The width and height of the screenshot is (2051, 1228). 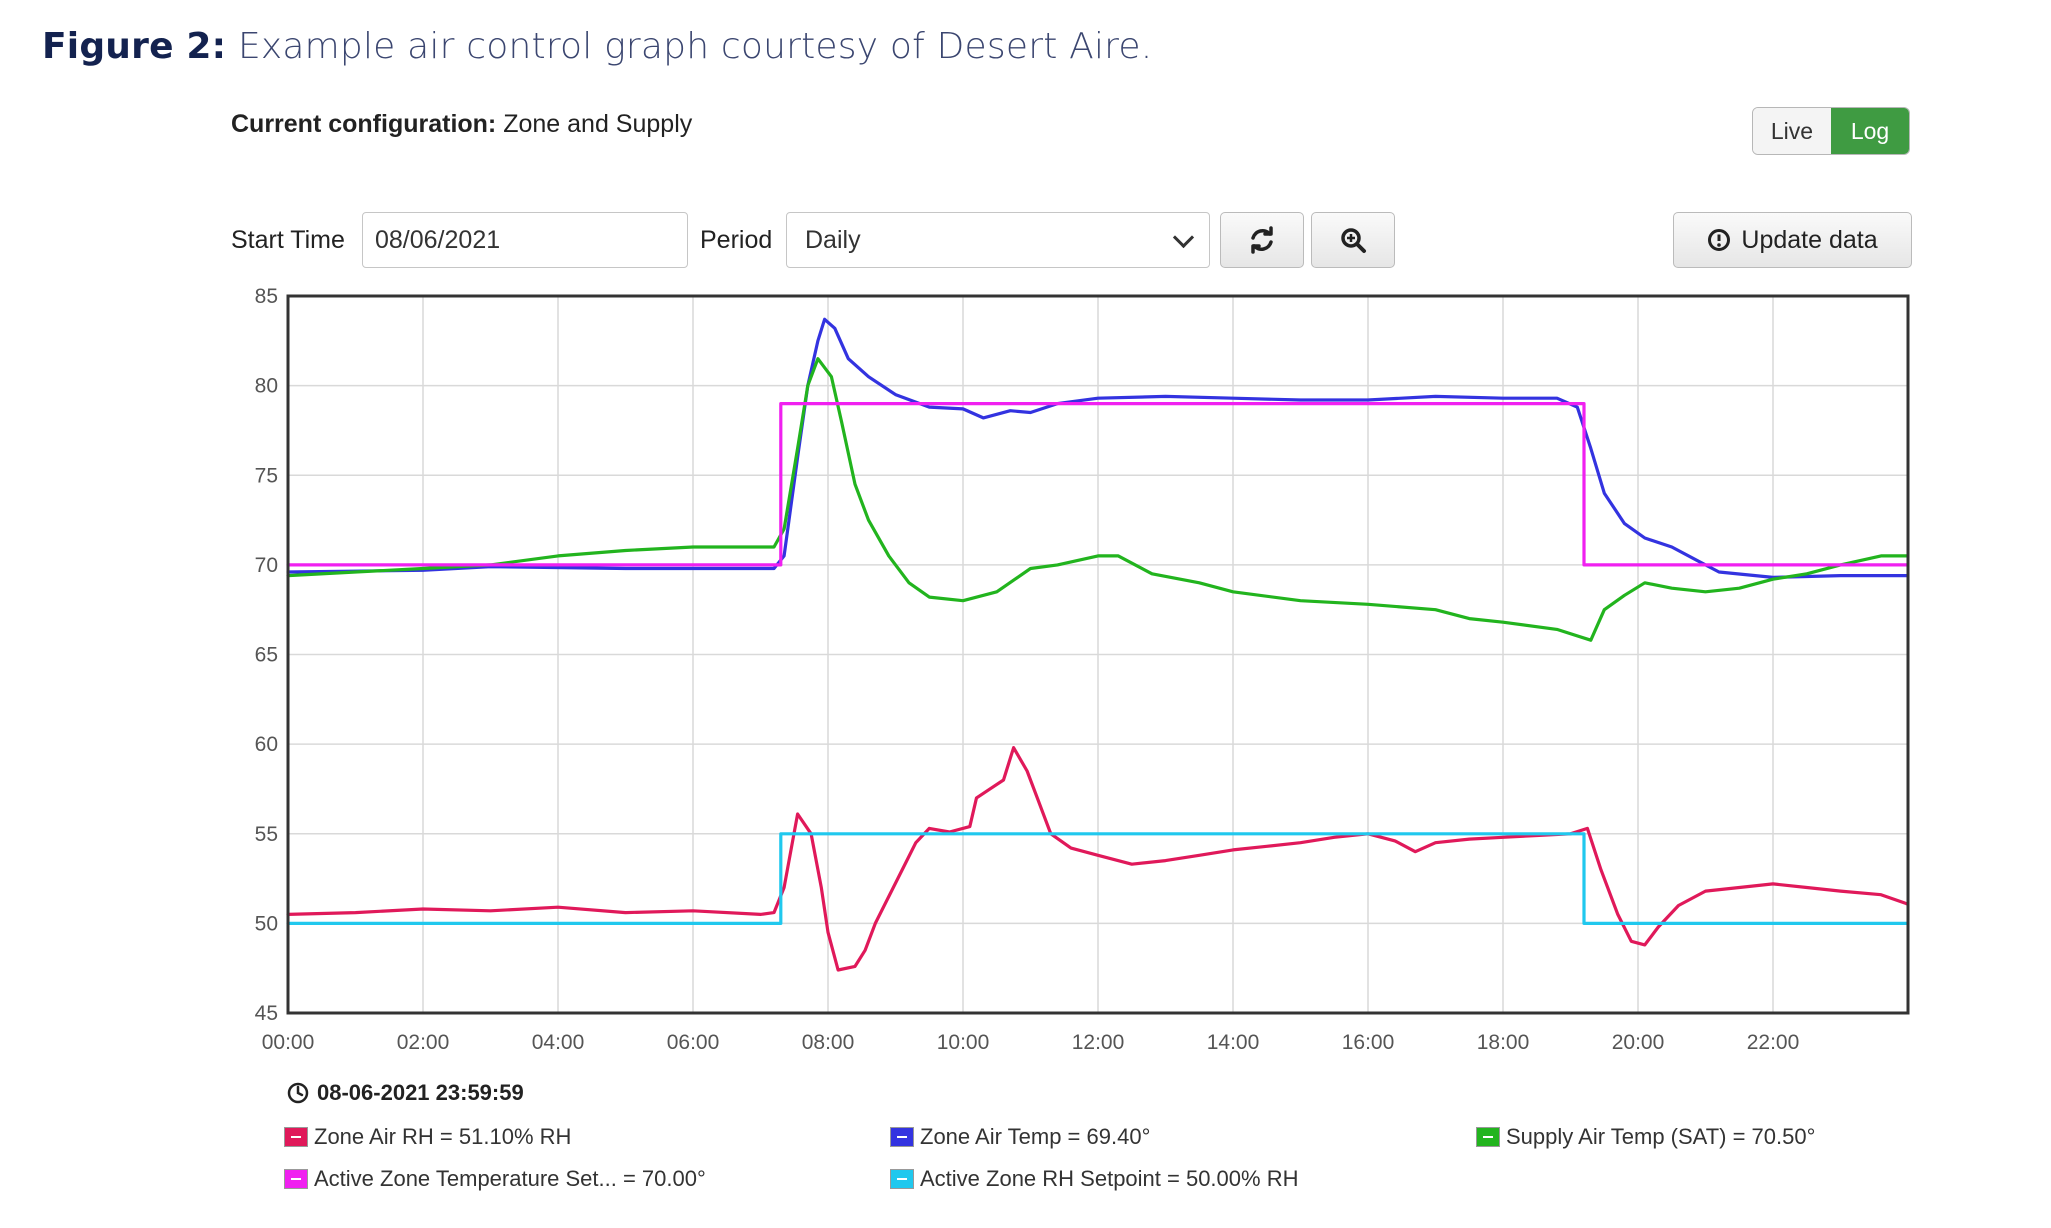 What do you see at coordinates (266, 565) in the screenshot?
I see `y-tick-label: 70` at bounding box center [266, 565].